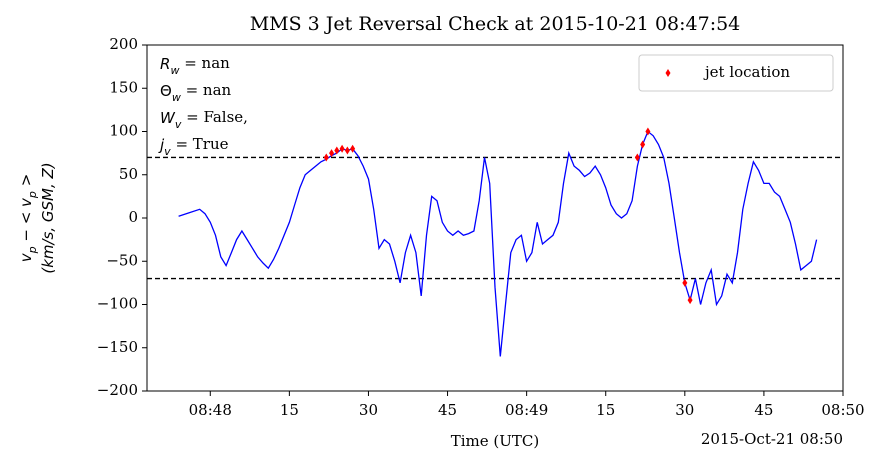 This screenshot has height=467, width=888. I want to click on y-tick-label: −100, so click(117, 304).